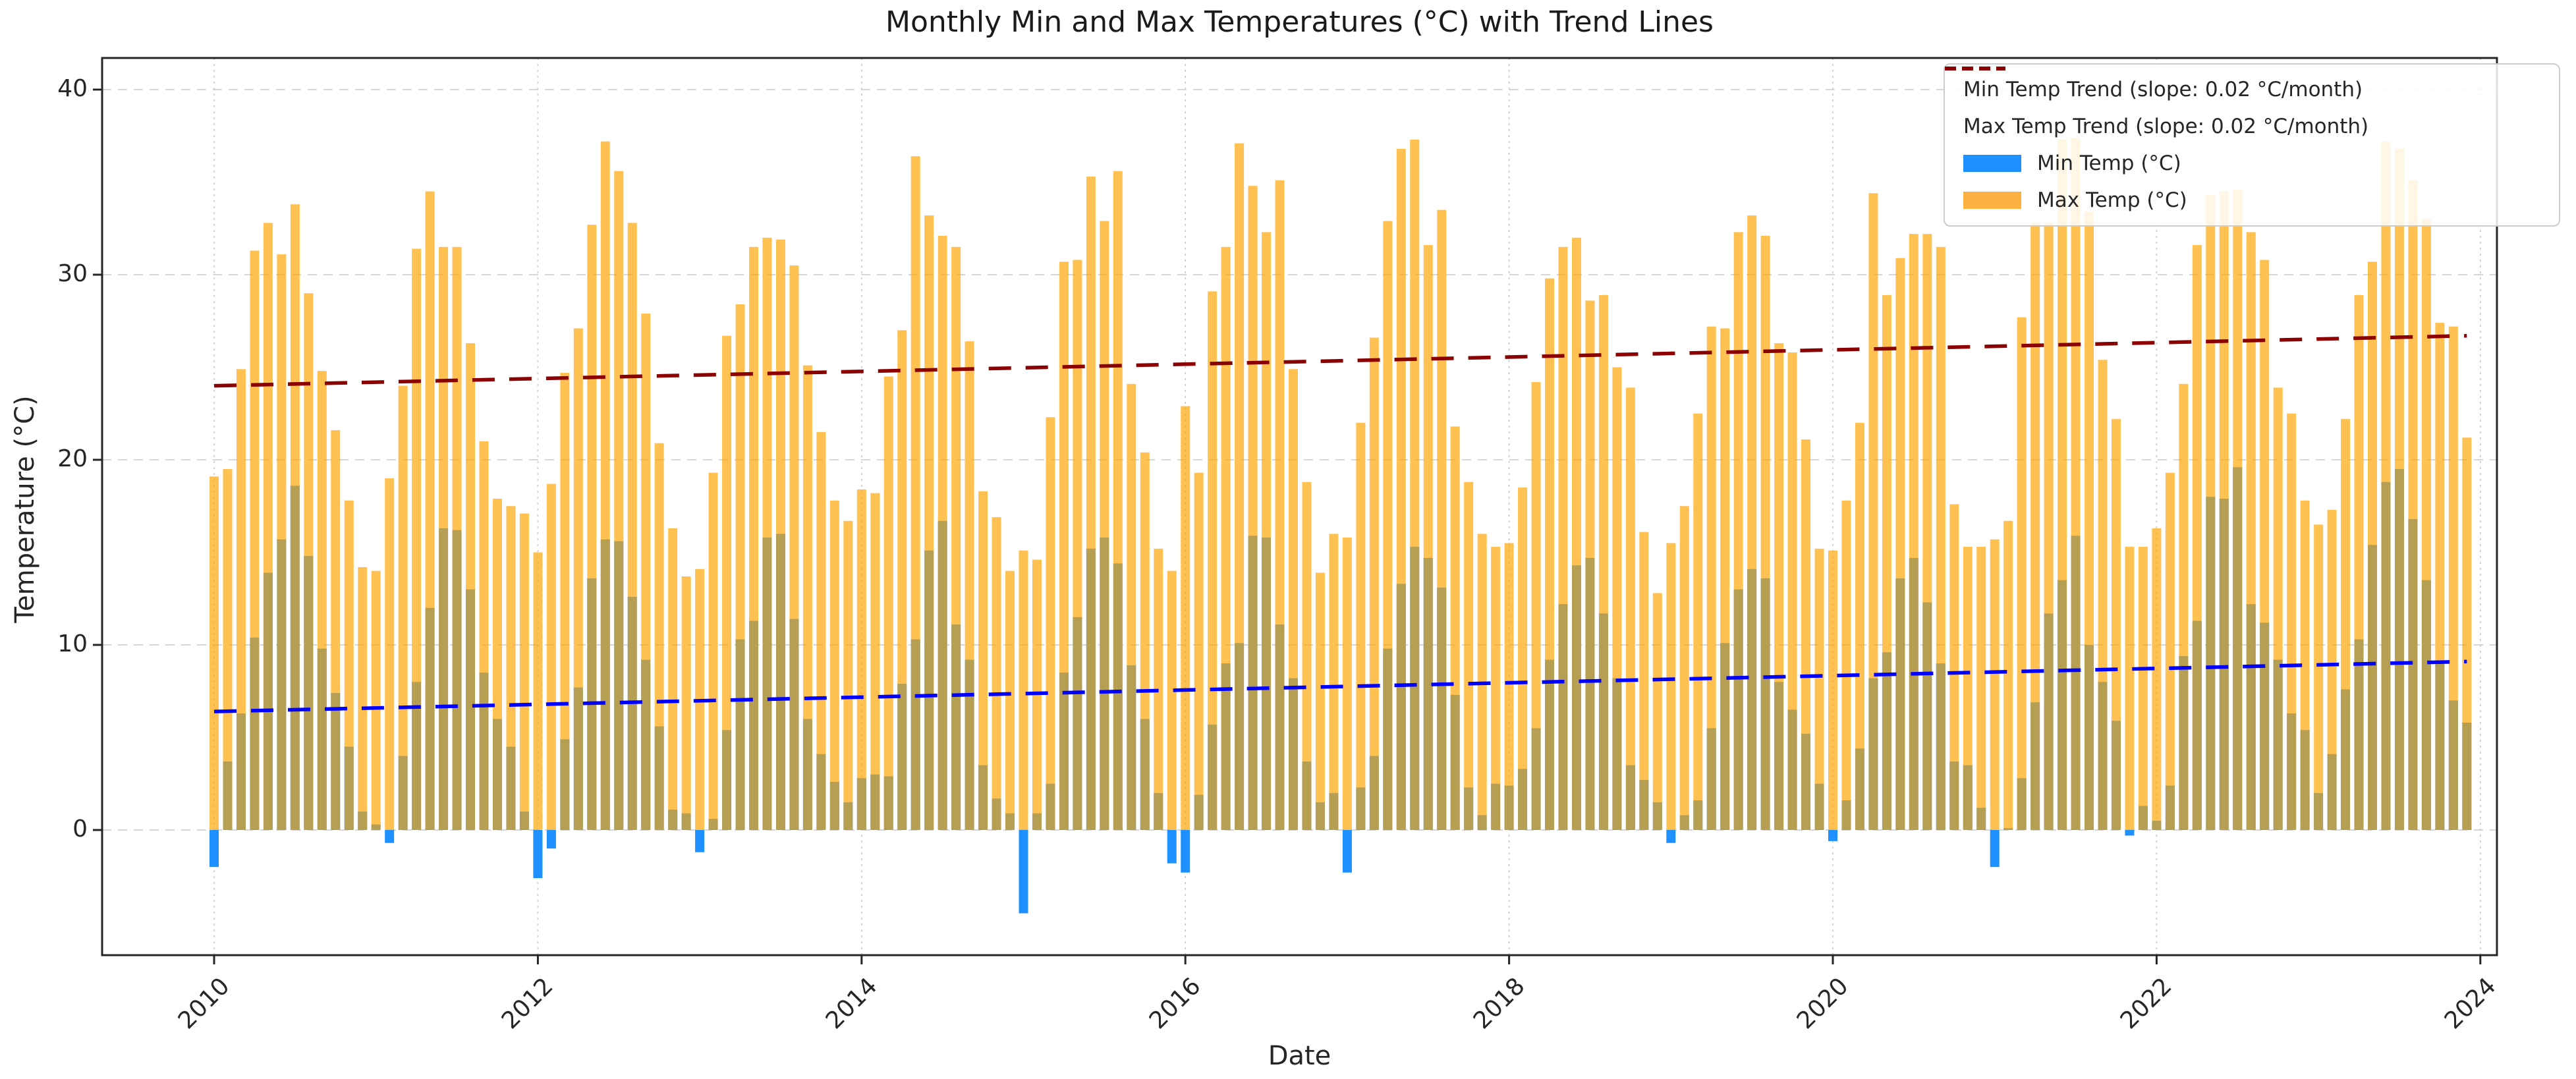  What do you see at coordinates (2112, 200) in the screenshot?
I see `legend-label: Max Temp (°C)` at bounding box center [2112, 200].